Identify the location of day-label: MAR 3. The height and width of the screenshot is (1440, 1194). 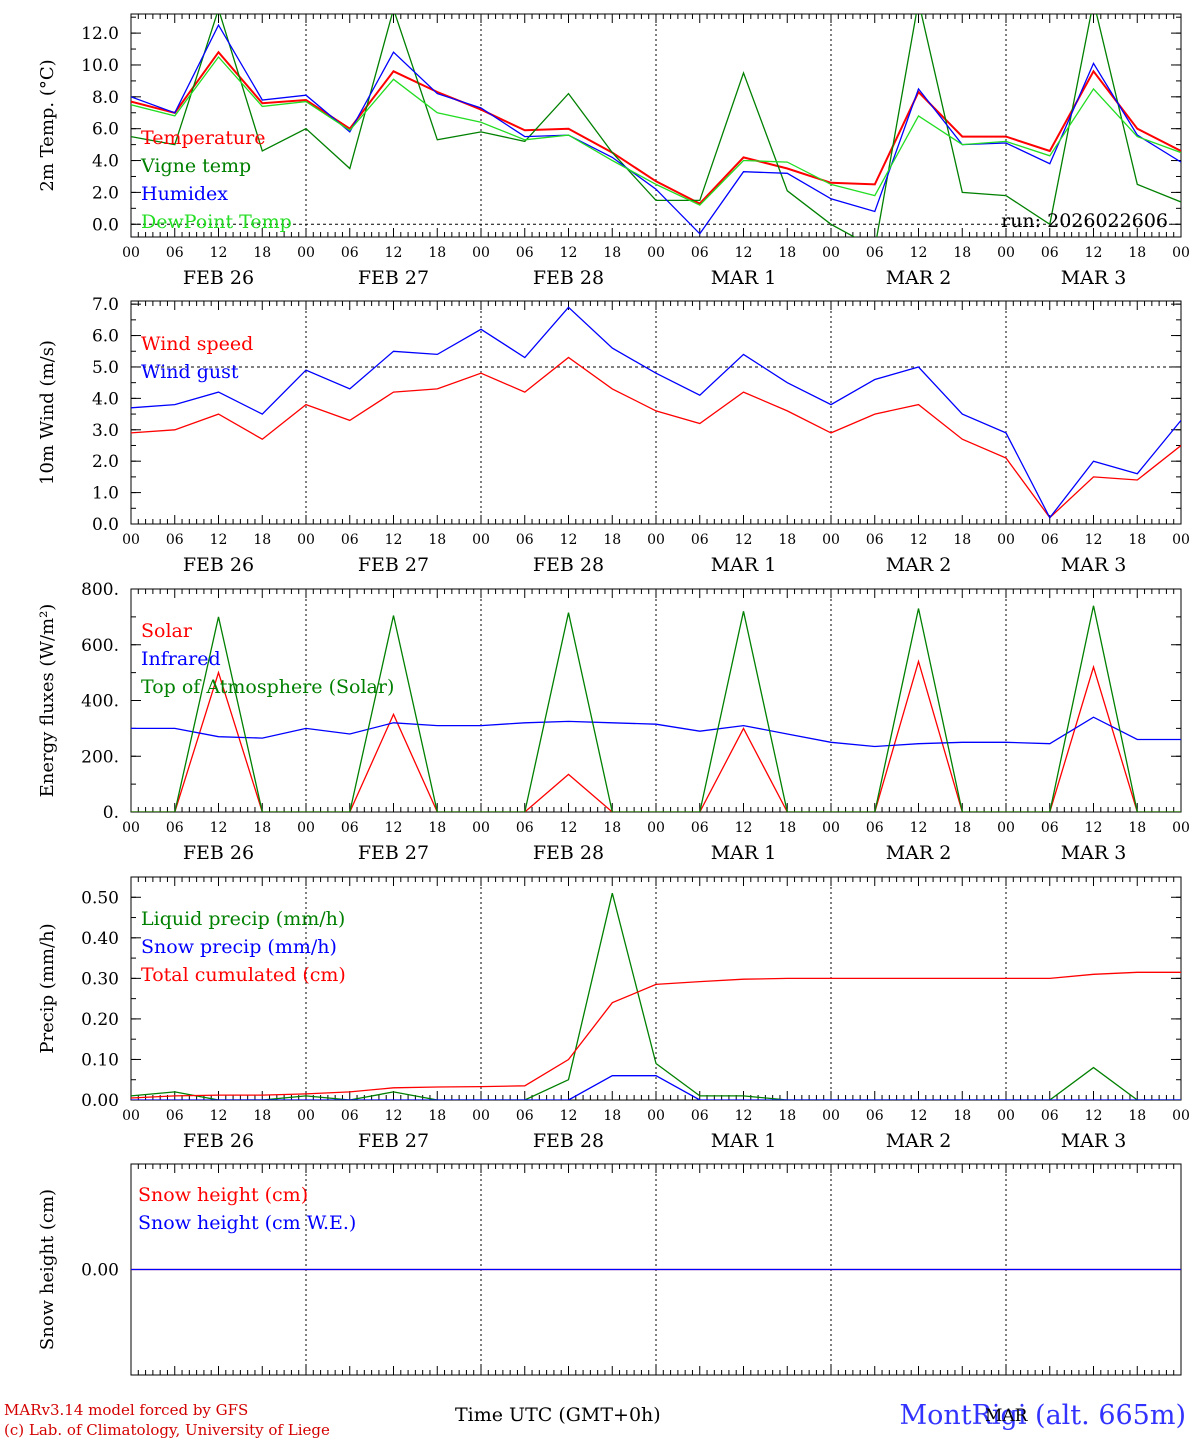
(1094, 1141).